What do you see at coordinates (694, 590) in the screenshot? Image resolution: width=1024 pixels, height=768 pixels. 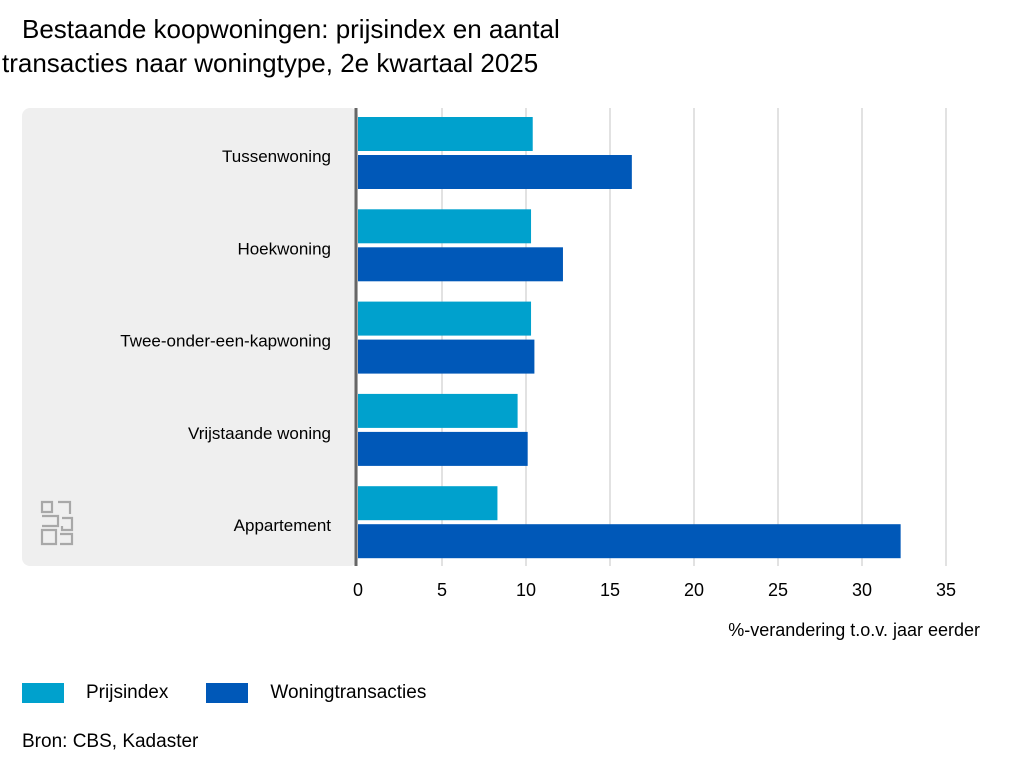 I see `x-tick-label-20: 20` at bounding box center [694, 590].